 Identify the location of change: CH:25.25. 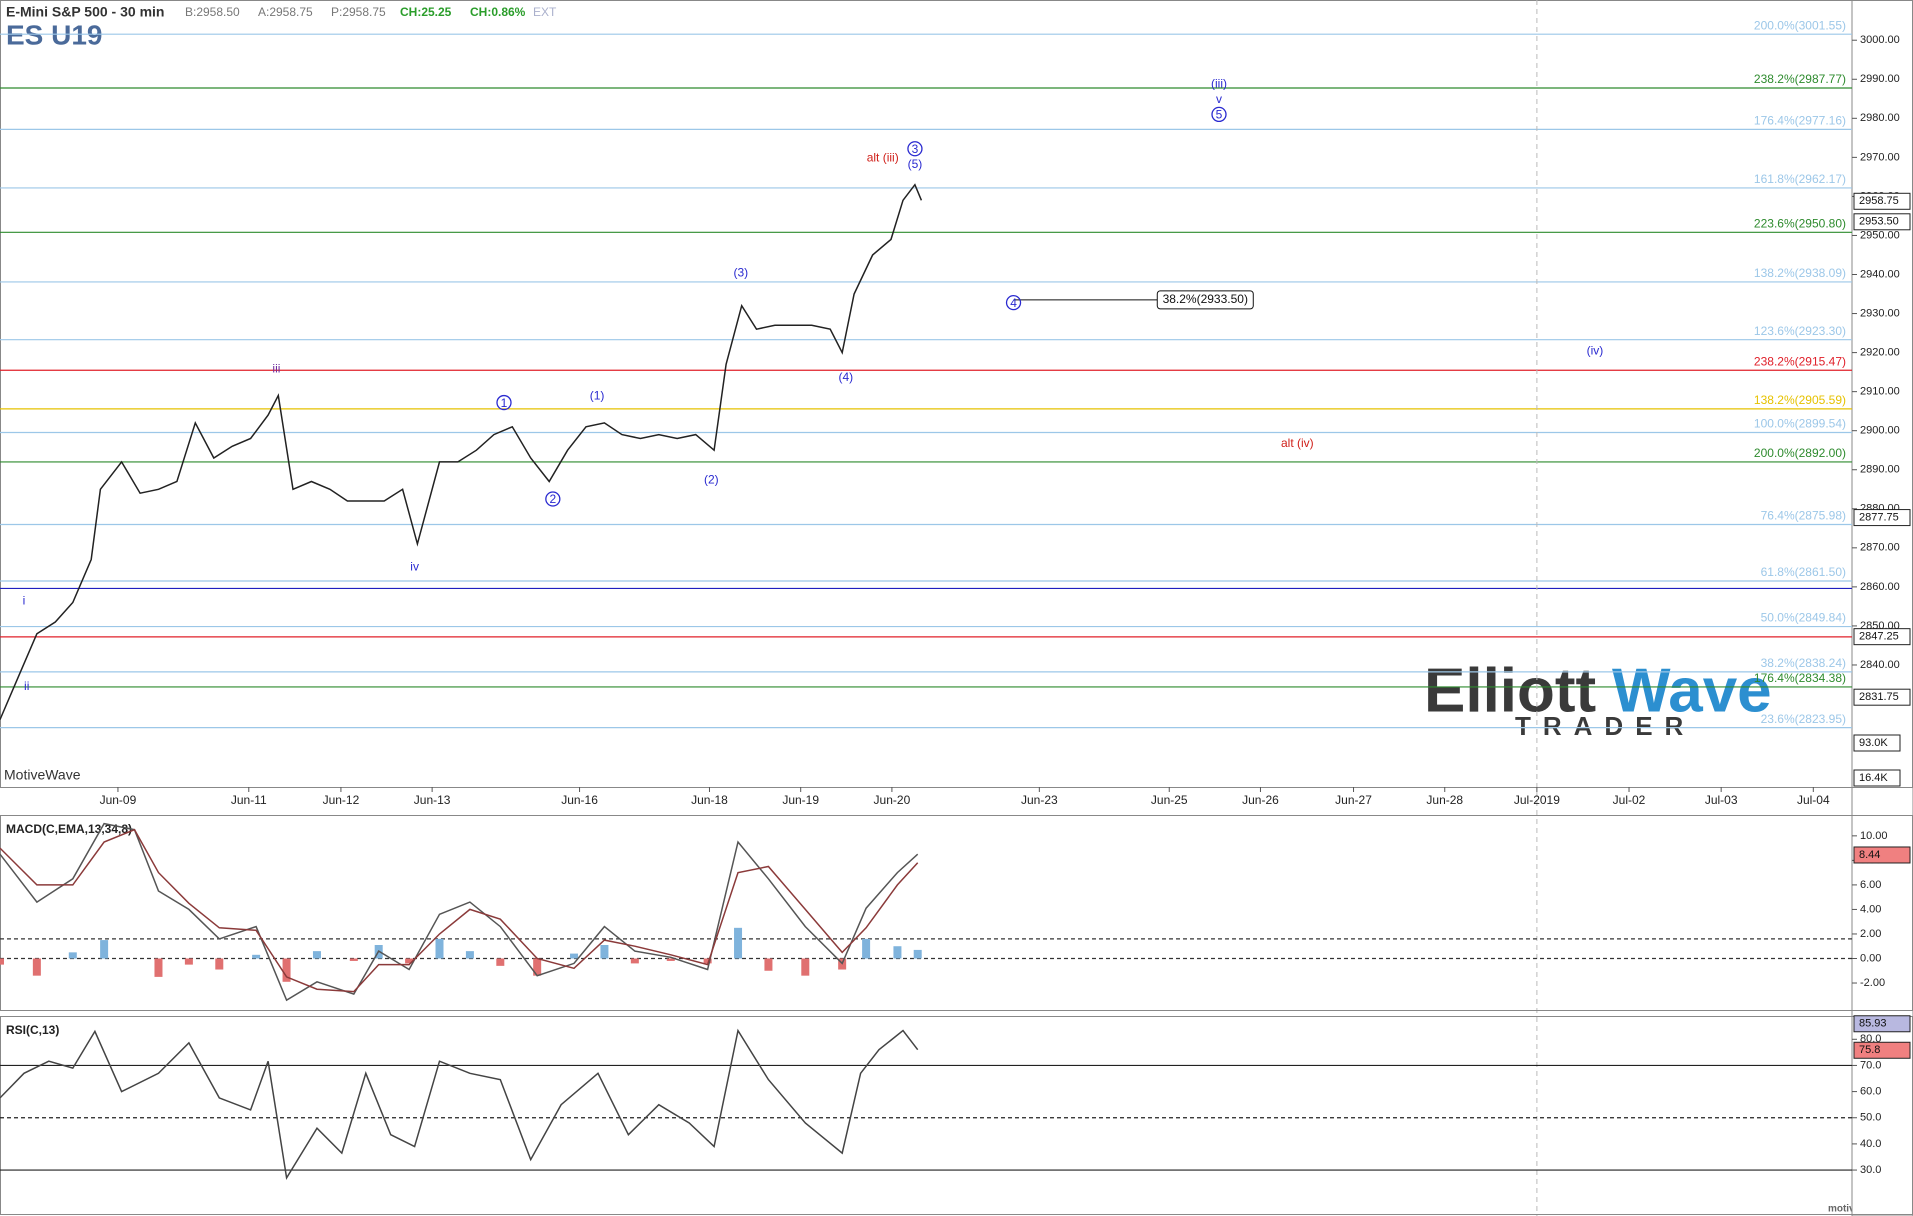
(426, 12).